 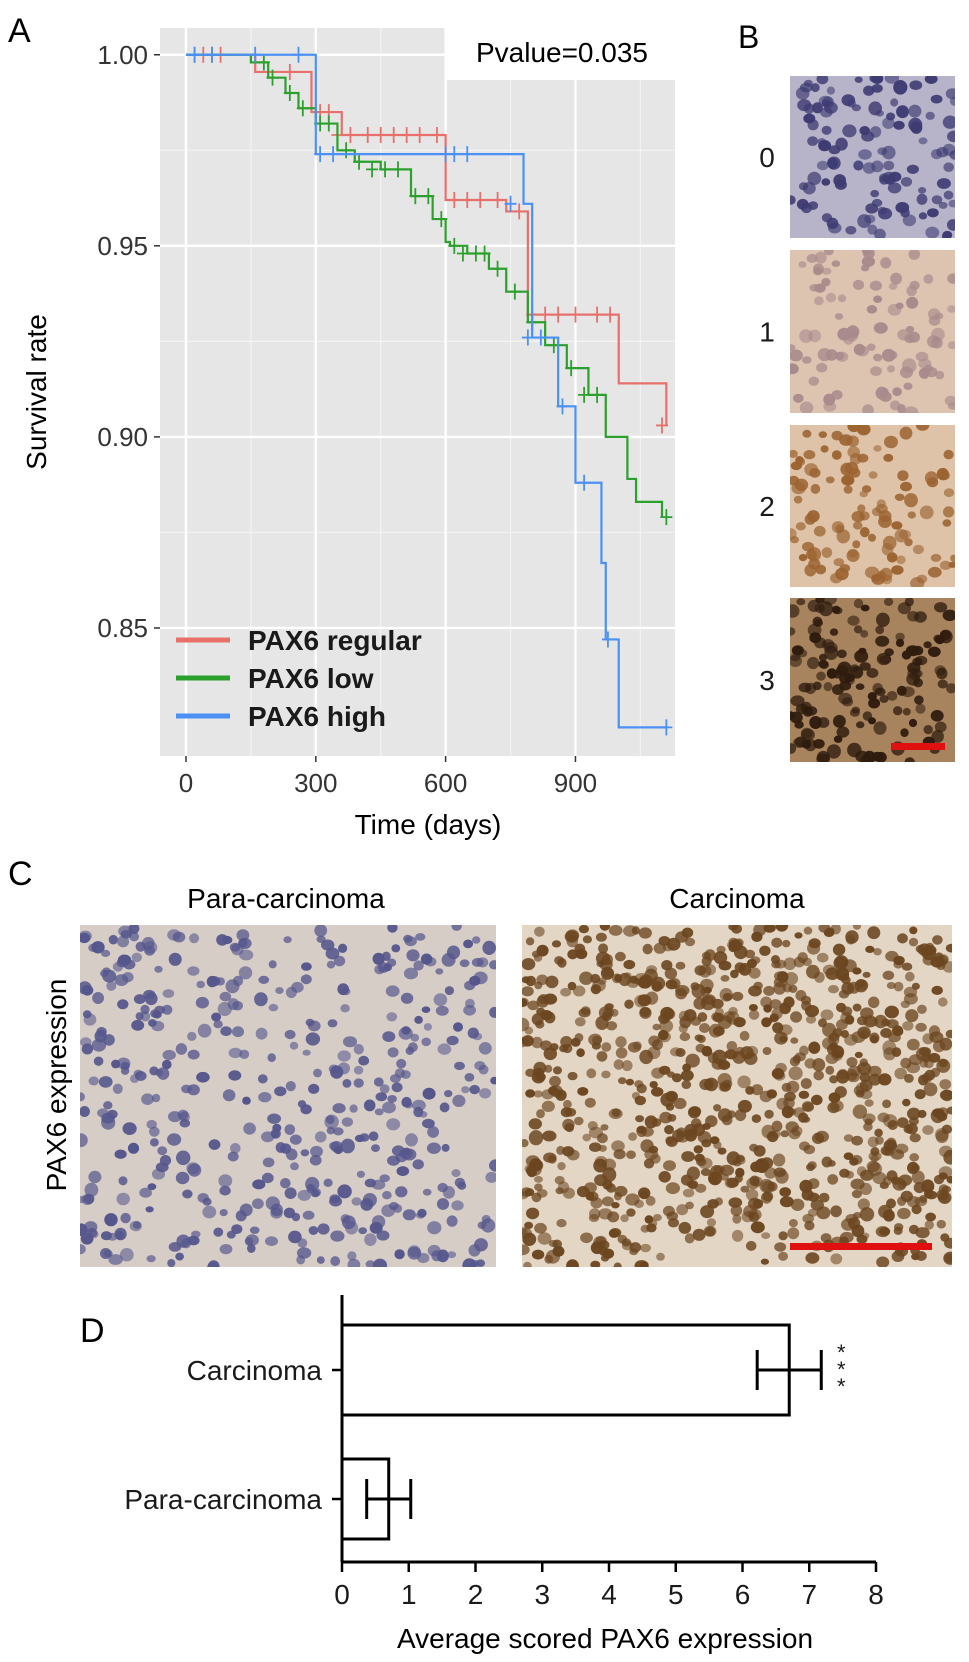 I want to click on significance-star: *, so click(x=841, y=1369).